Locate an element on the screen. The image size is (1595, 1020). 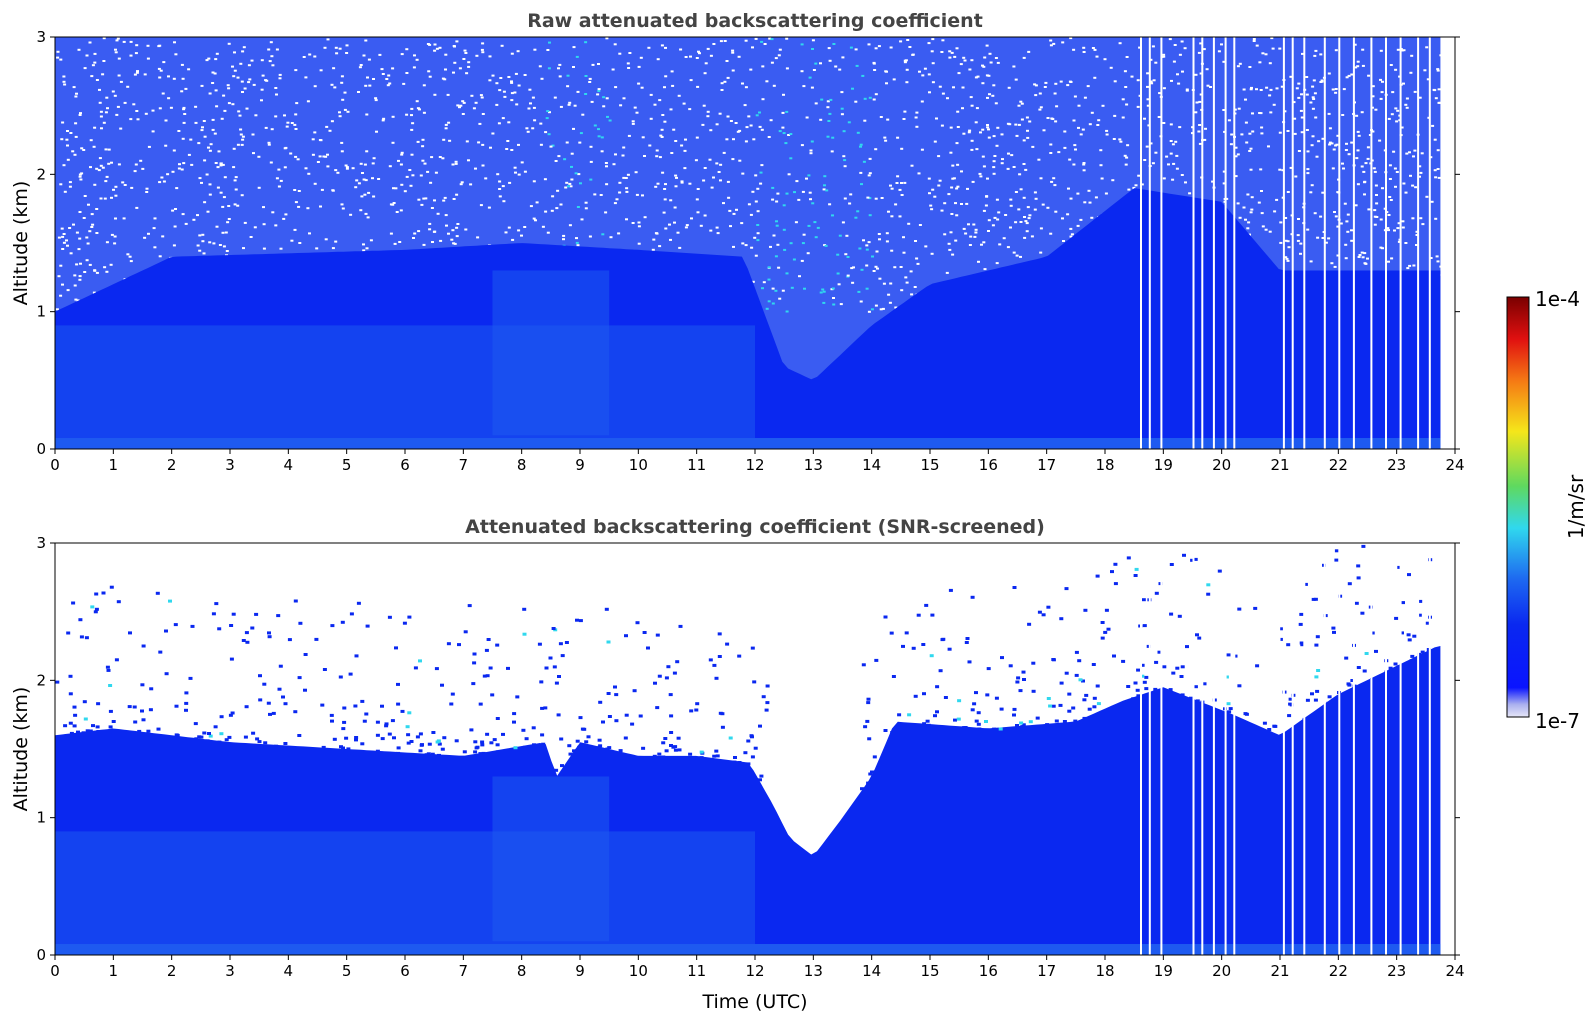
panel-raw-ylabel: Altitude (km) is located at coordinates (21, 243).